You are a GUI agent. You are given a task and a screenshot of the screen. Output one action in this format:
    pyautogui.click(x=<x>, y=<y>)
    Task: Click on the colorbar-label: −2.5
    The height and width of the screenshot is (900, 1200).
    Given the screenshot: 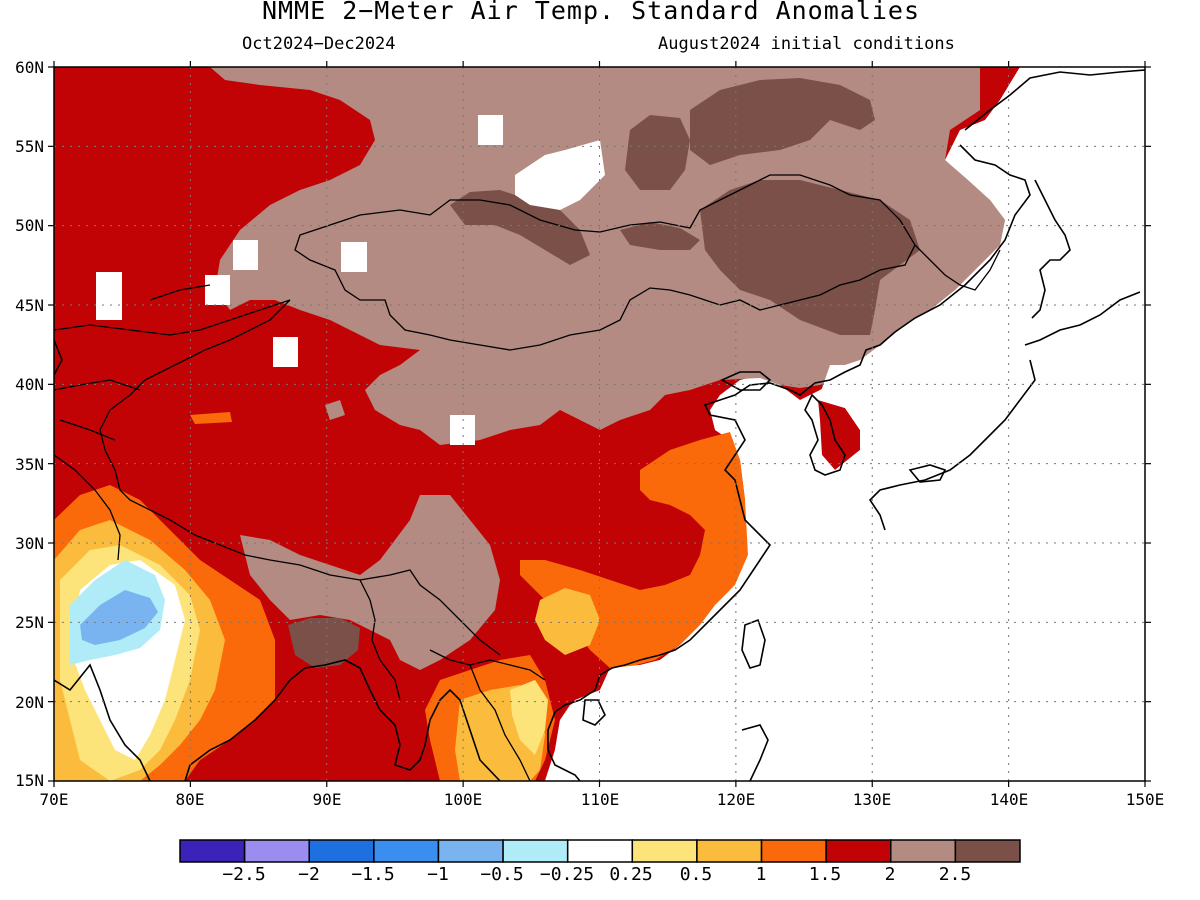 What is the action you would take?
    pyautogui.click(x=244, y=874)
    